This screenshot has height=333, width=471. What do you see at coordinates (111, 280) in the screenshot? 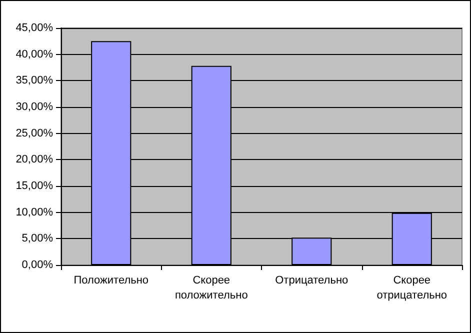
I see `x-tick-label: Положительно` at bounding box center [111, 280].